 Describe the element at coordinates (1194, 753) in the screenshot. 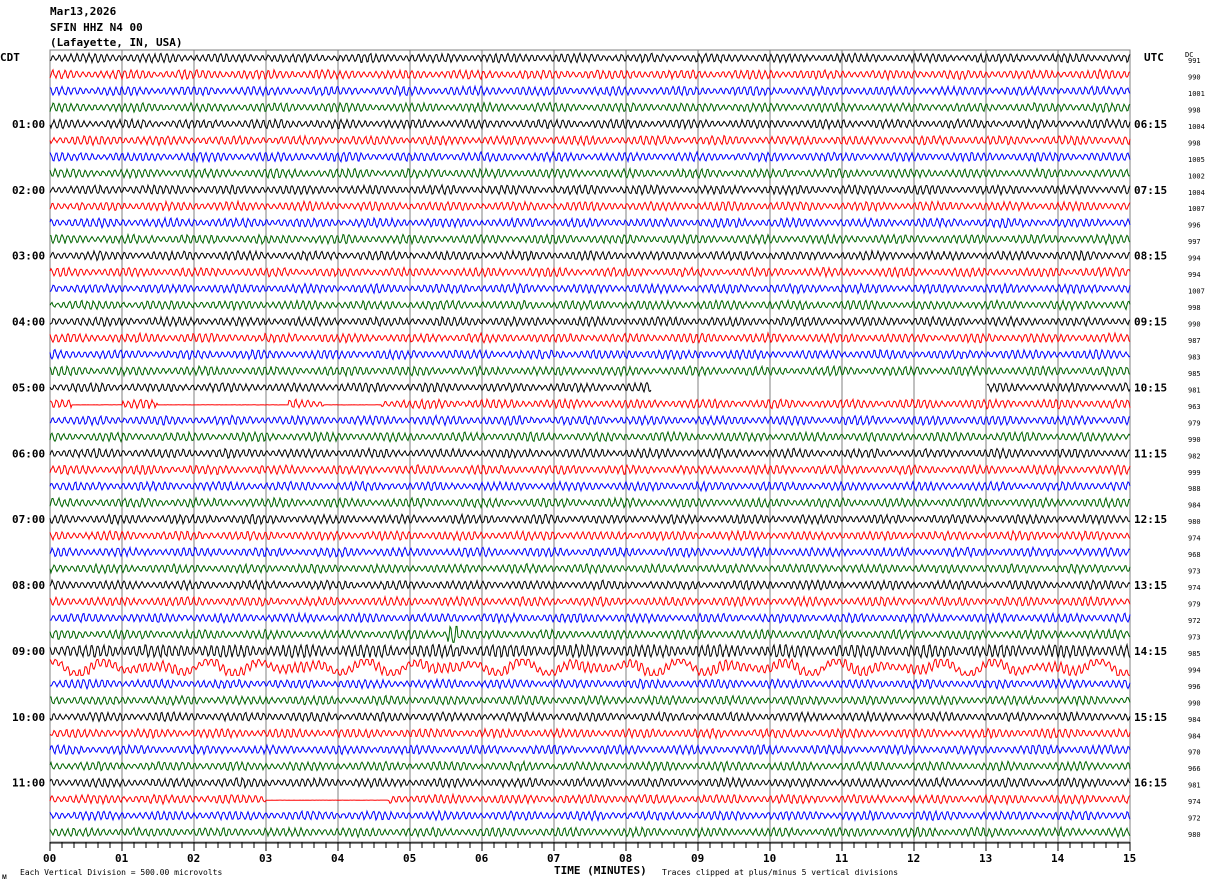

I see `dc-offset: 970` at that location.